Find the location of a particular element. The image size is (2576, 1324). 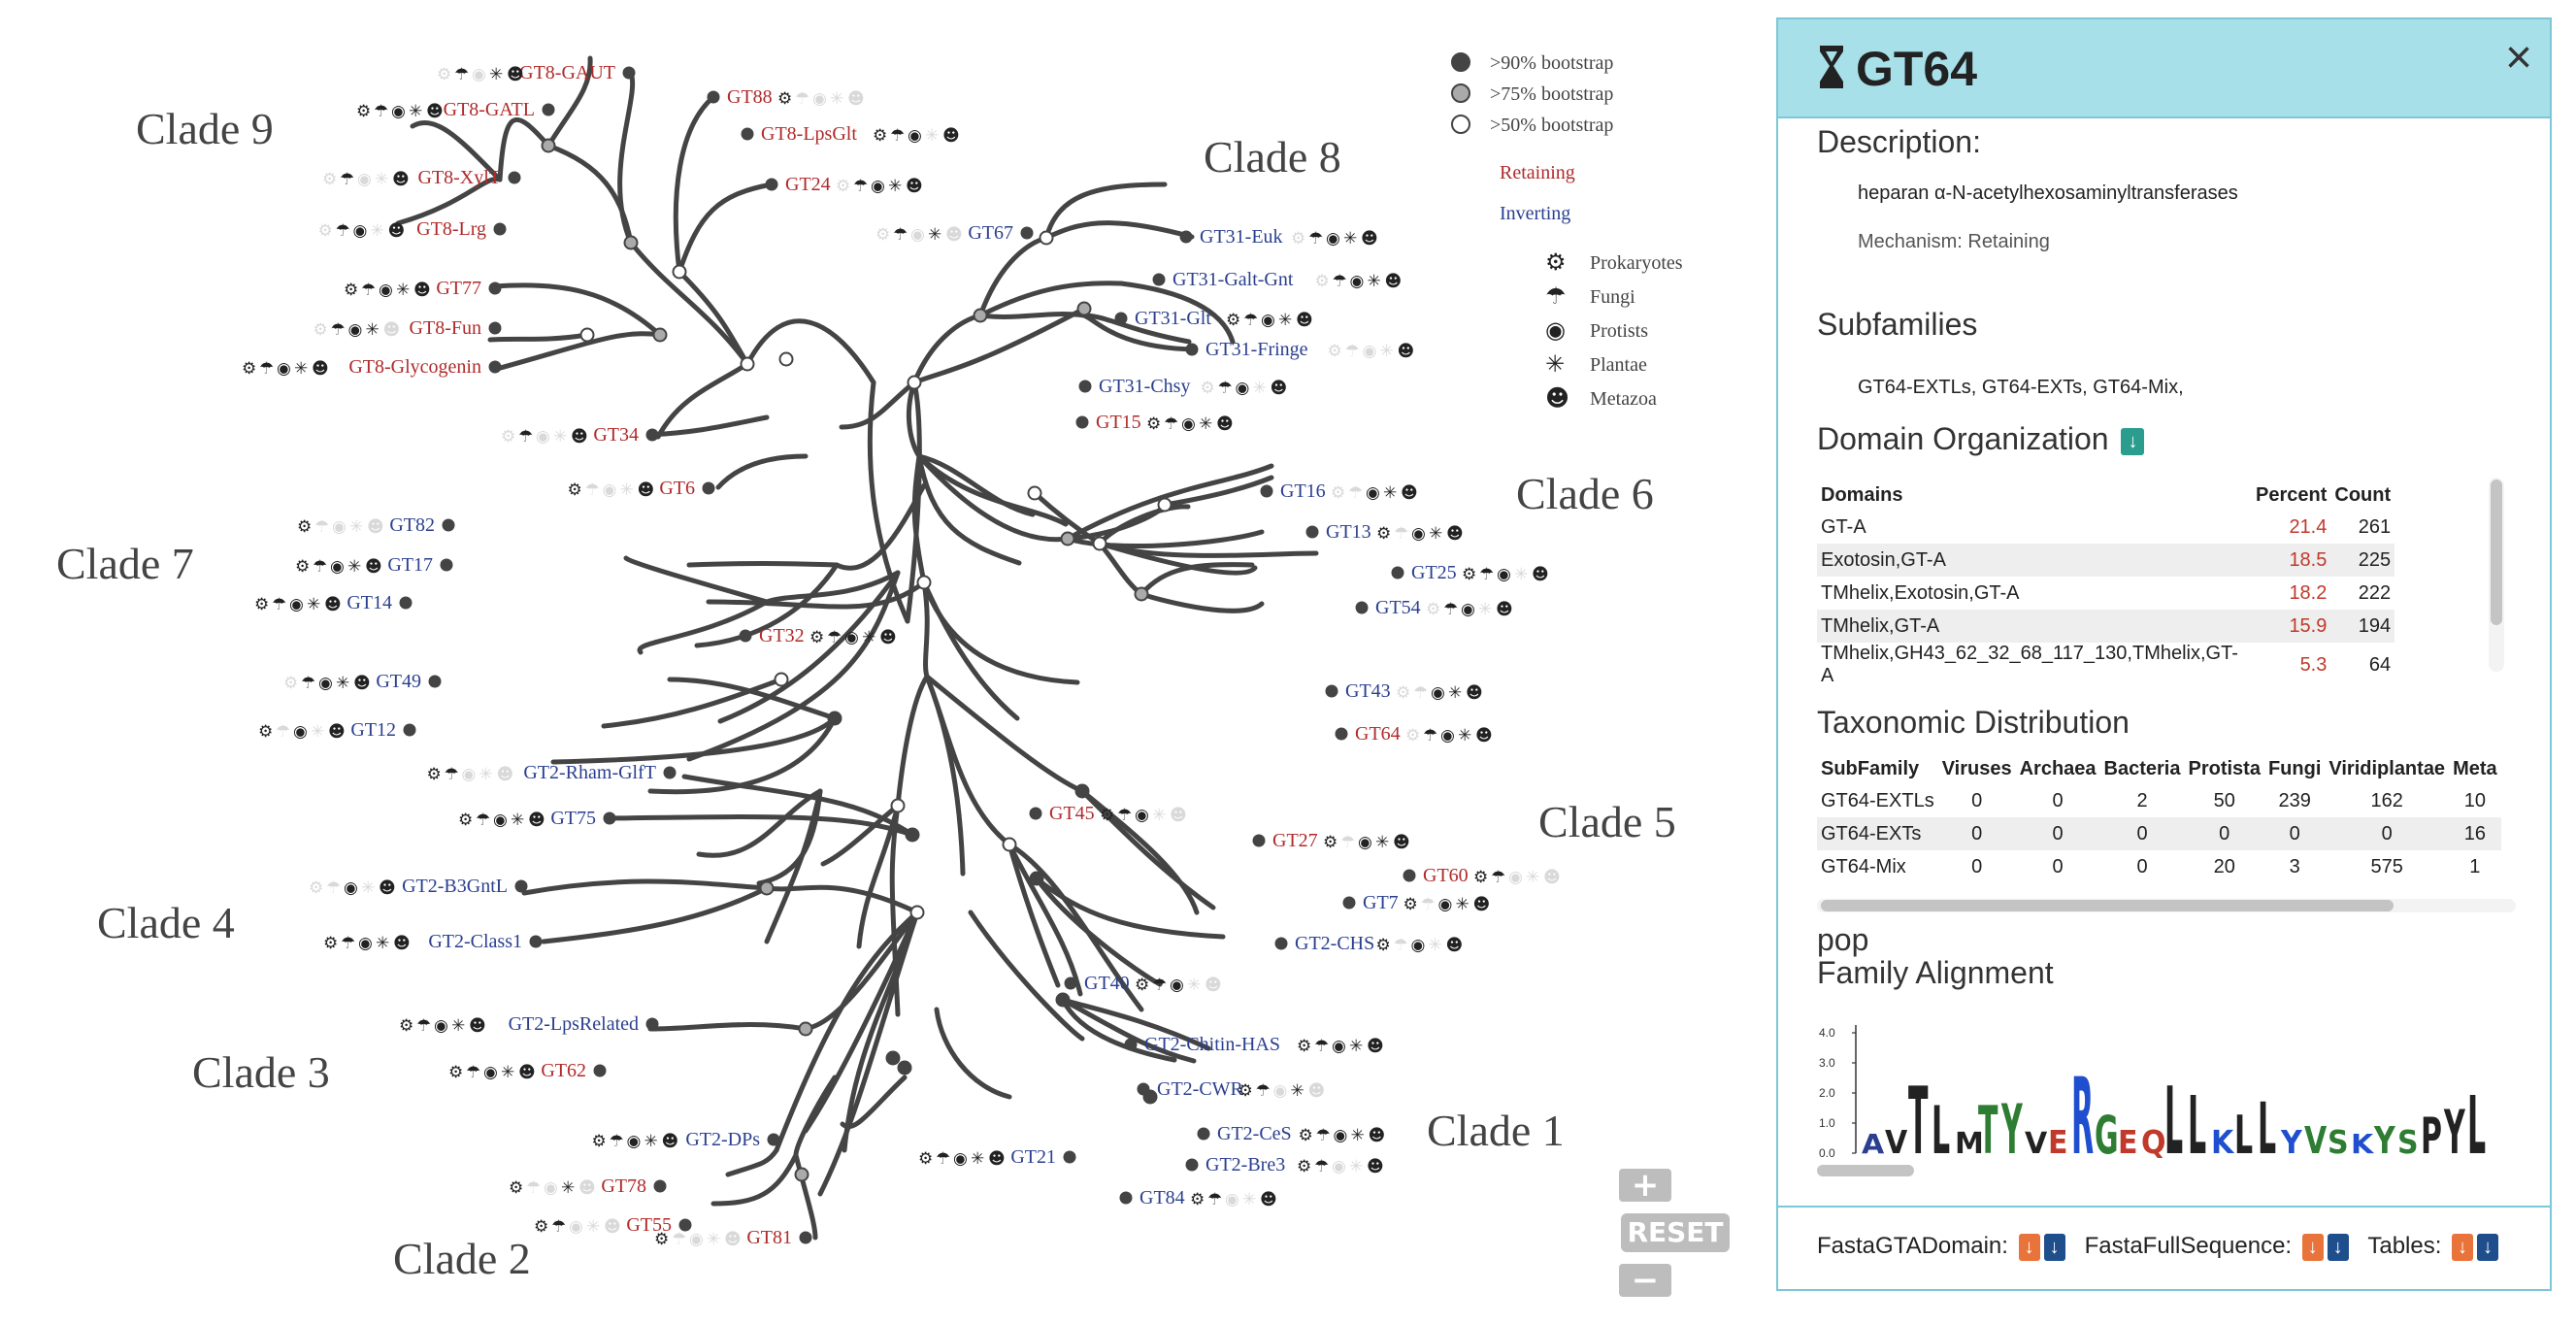

tree-leaf: GT2-LpsRelated ⚙ ☂ ◉ ✳ ☻ is located at coordinates (529, 1024).